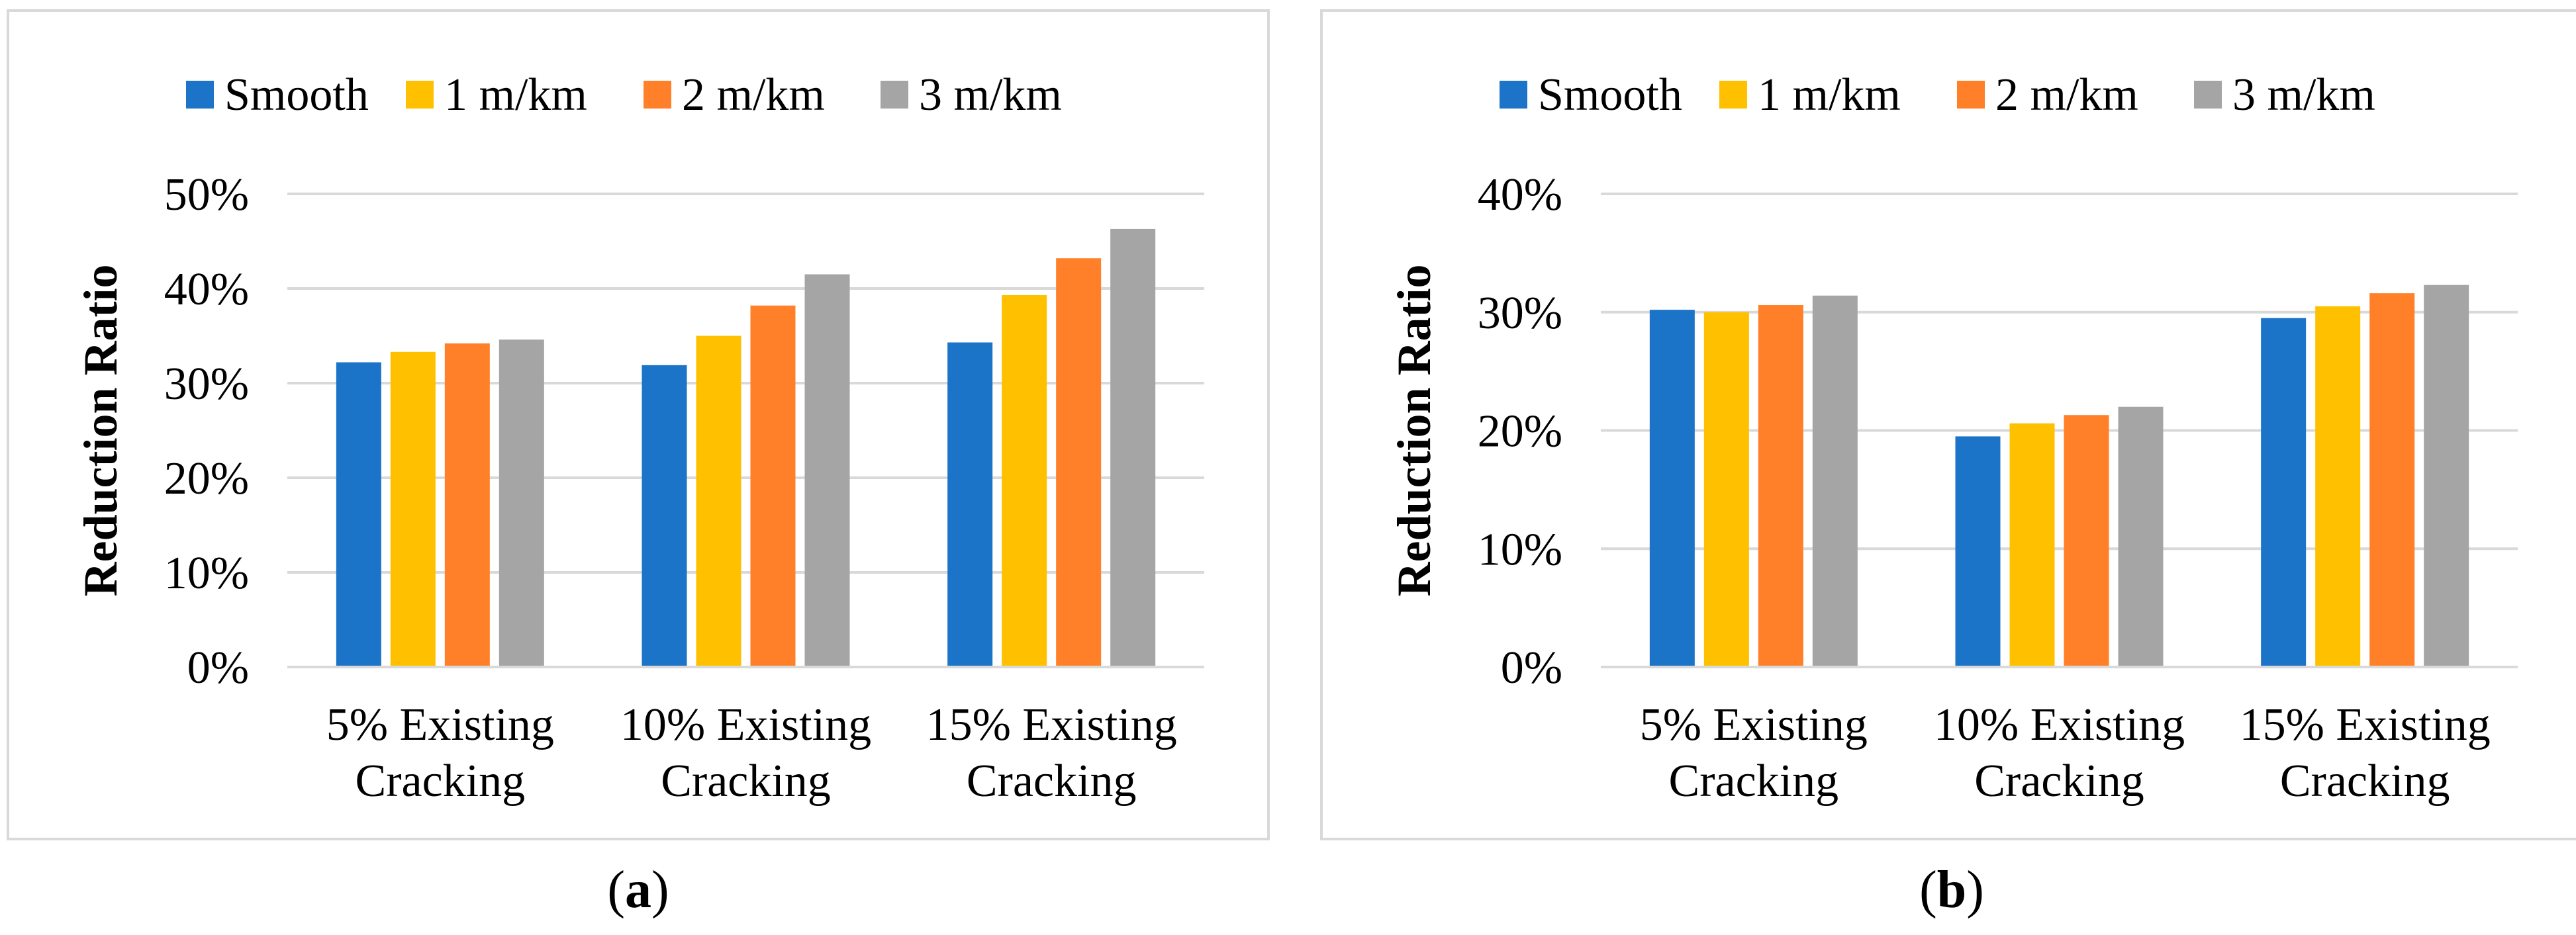 The width and height of the screenshot is (2576, 935). What do you see at coordinates (1975, 890) in the screenshot?
I see `caption-b-close: )` at bounding box center [1975, 890].